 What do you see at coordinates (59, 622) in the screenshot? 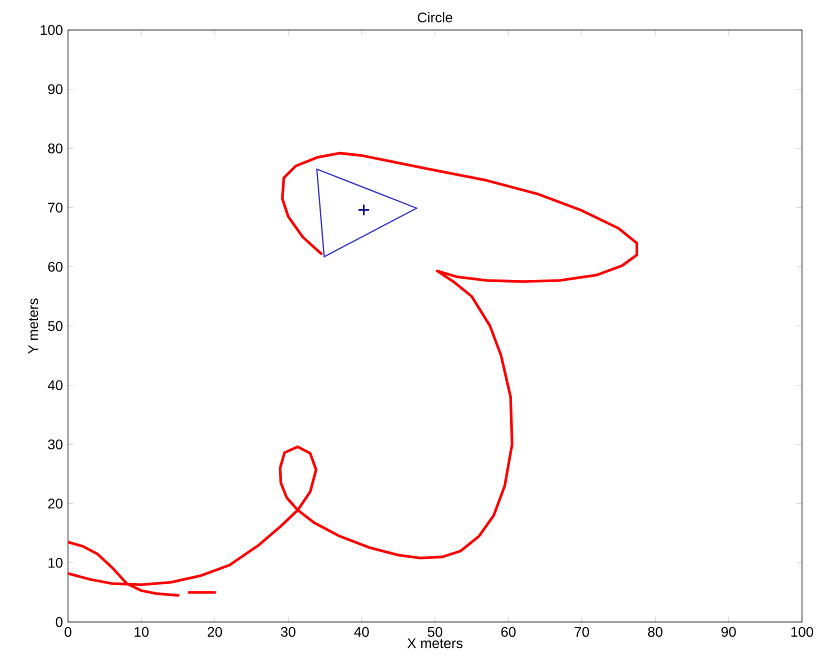
I see `y-tick-label: 0` at bounding box center [59, 622].